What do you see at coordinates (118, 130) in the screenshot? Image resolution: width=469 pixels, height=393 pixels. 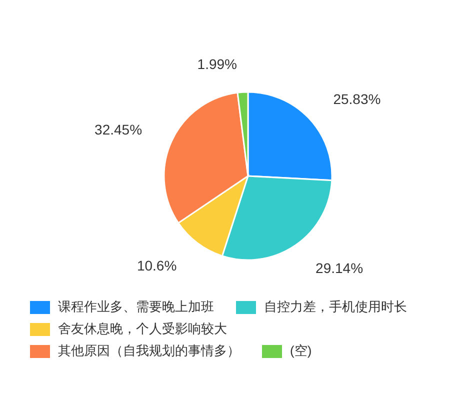 I see `data-label: 32.45%` at bounding box center [118, 130].